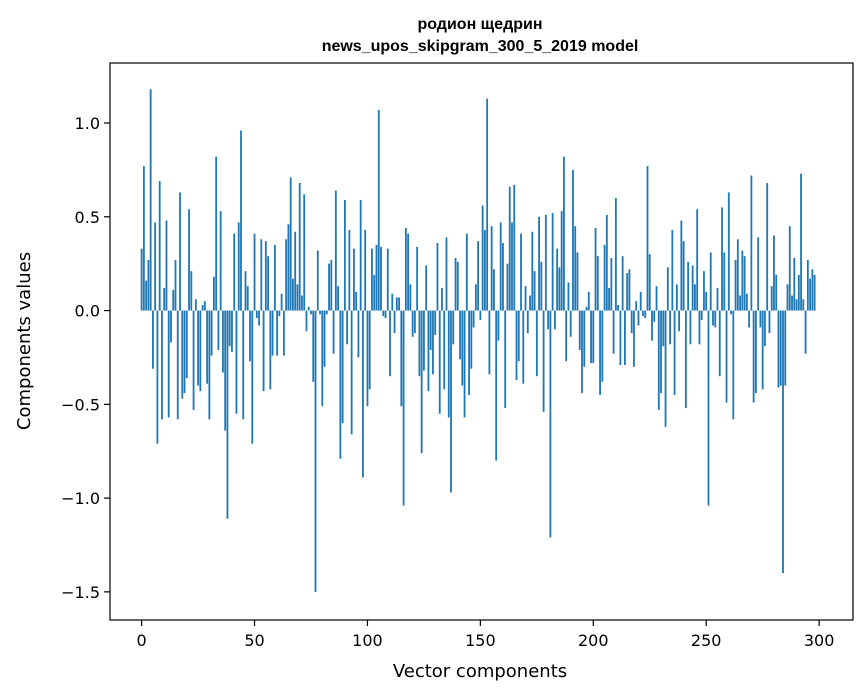 The image size is (867, 696). What do you see at coordinates (87, 311) in the screenshot?
I see `y-tick-label: 0.0` at bounding box center [87, 311].